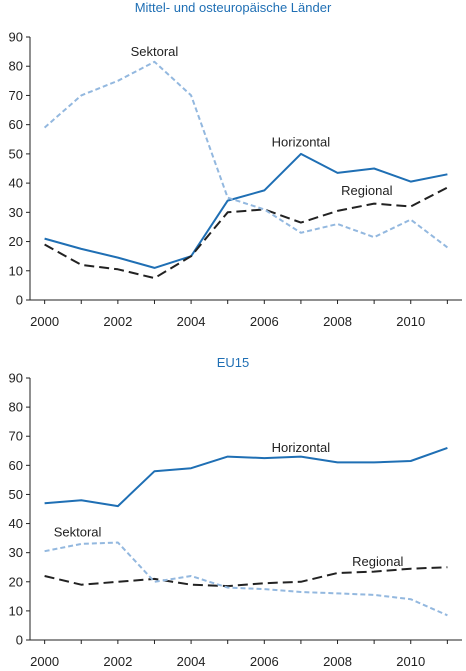  What do you see at coordinates (233, 7) in the screenshot?
I see `chart-title-mittel-osteuropa: Mittel- und osteuropäische Länder` at bounding box center [233, 7].